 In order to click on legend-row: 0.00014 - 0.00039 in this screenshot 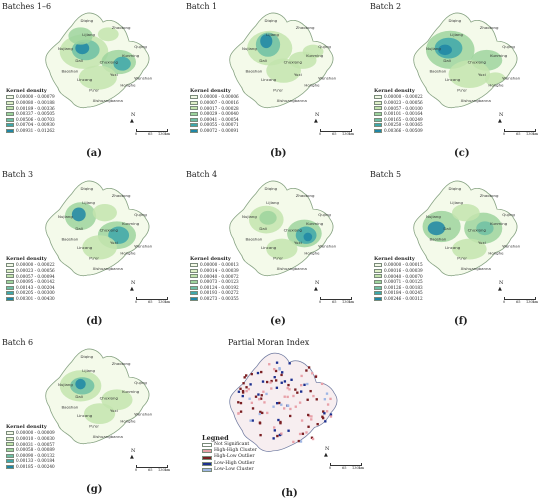, I will do `click(214, 271)`.